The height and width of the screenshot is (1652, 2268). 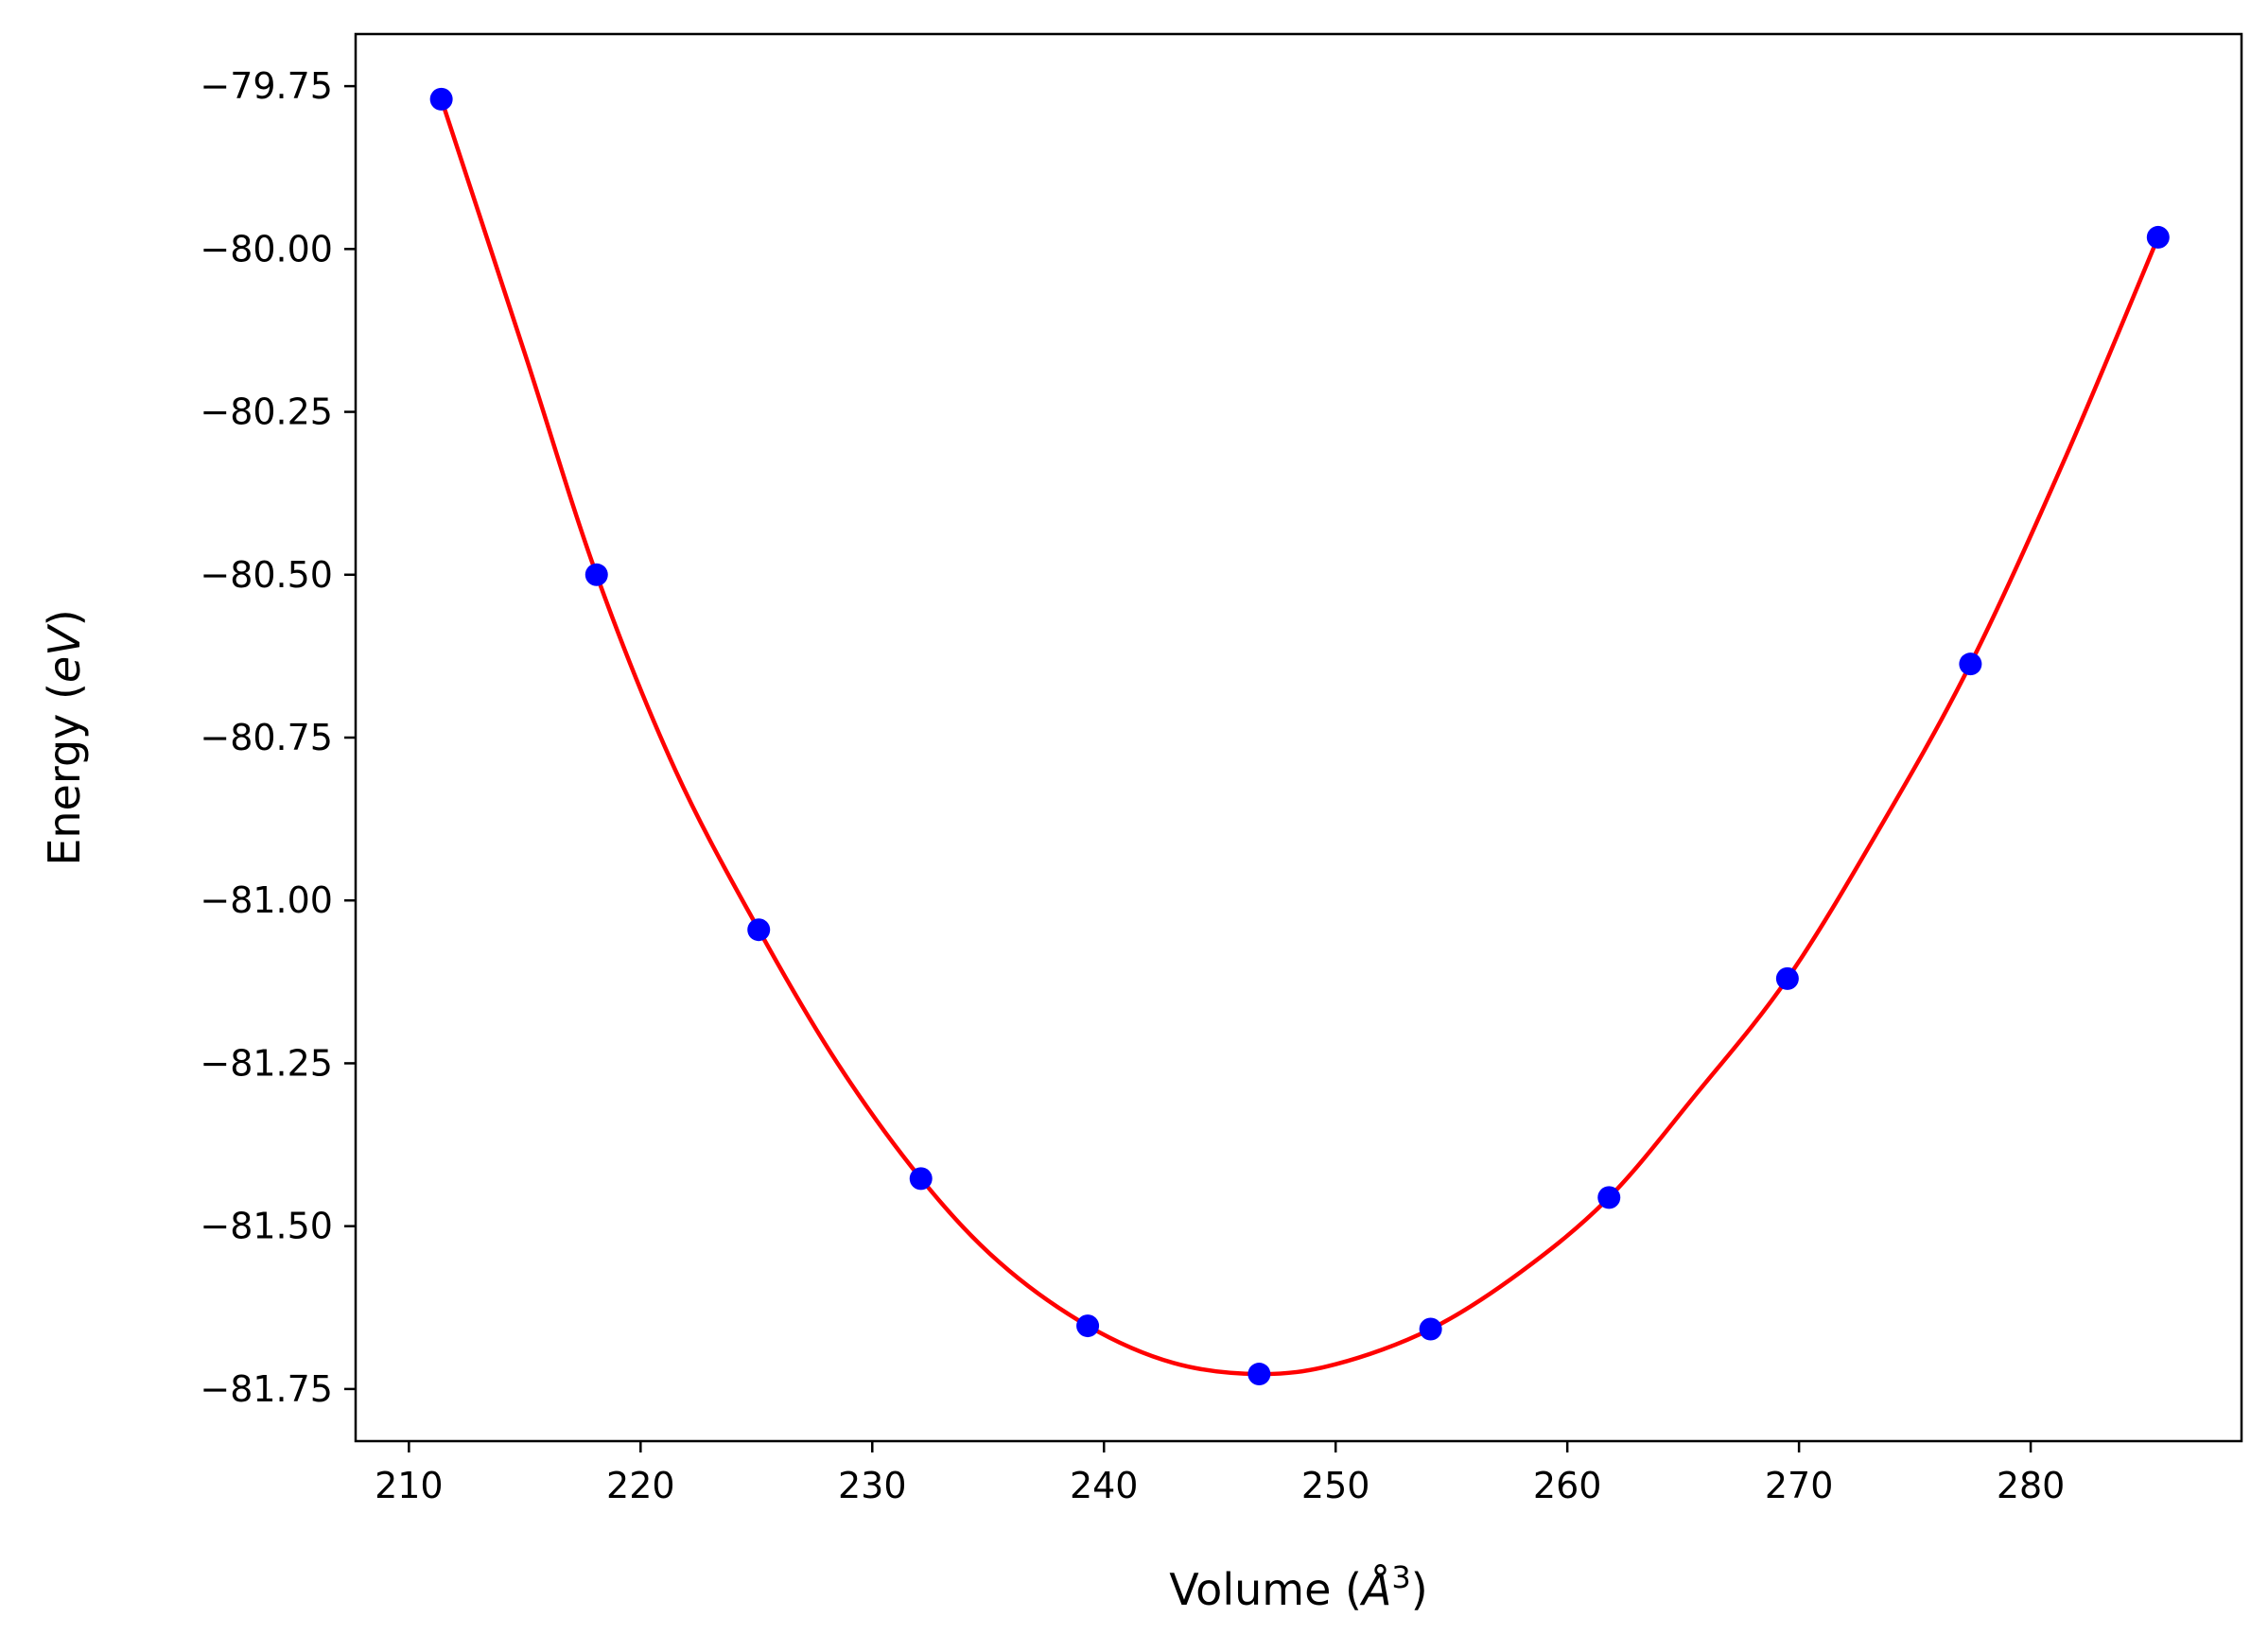 I want to click on x-axis-label-suffix: ), so click(x=1419, y=1589).